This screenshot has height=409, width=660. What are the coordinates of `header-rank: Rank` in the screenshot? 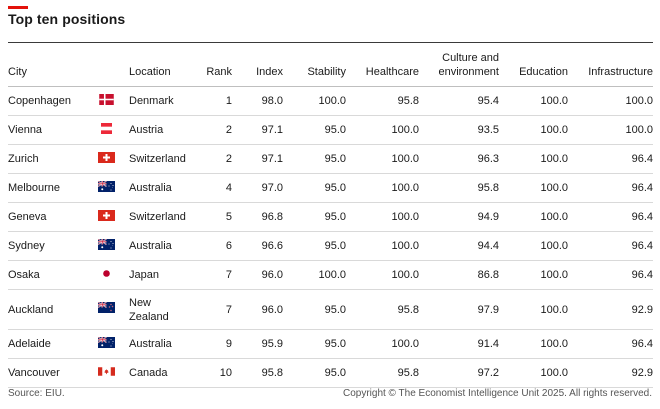 It's located at (219, 72).